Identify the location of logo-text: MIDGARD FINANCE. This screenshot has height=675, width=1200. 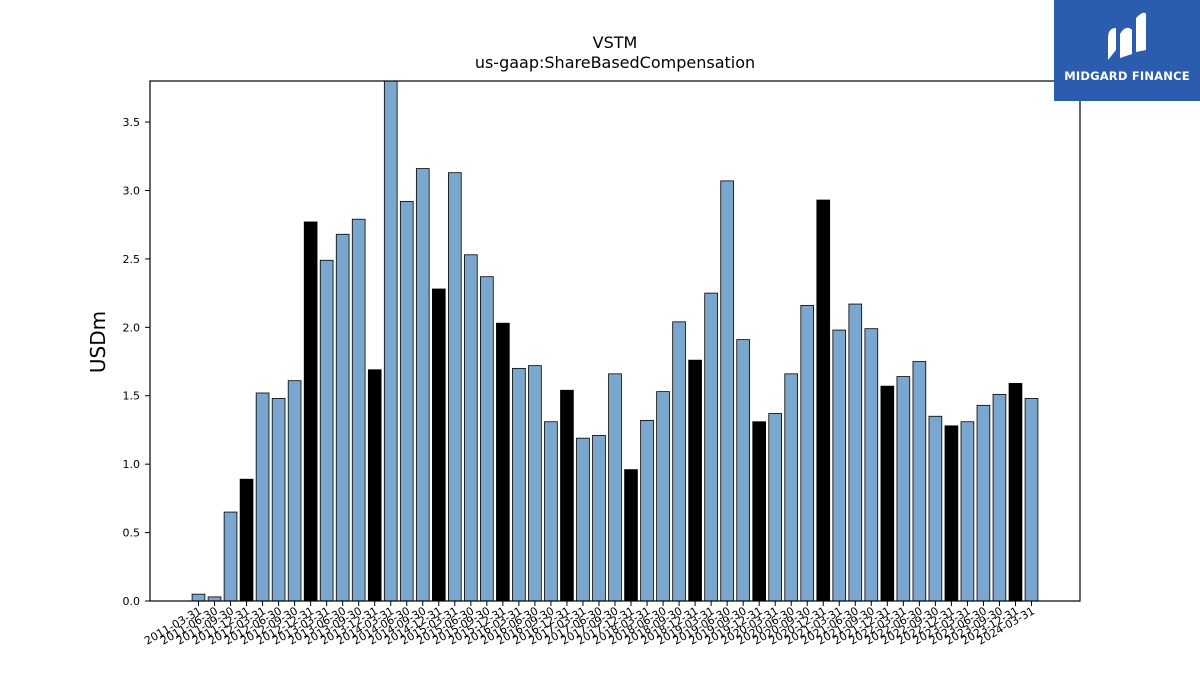
(1127, 76).